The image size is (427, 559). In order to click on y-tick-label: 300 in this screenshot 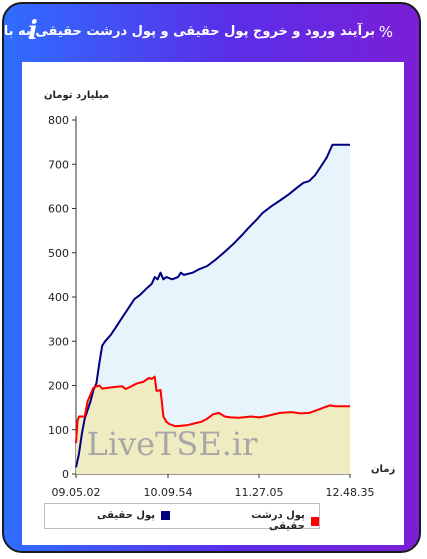, I will do `click(58, 341)`.